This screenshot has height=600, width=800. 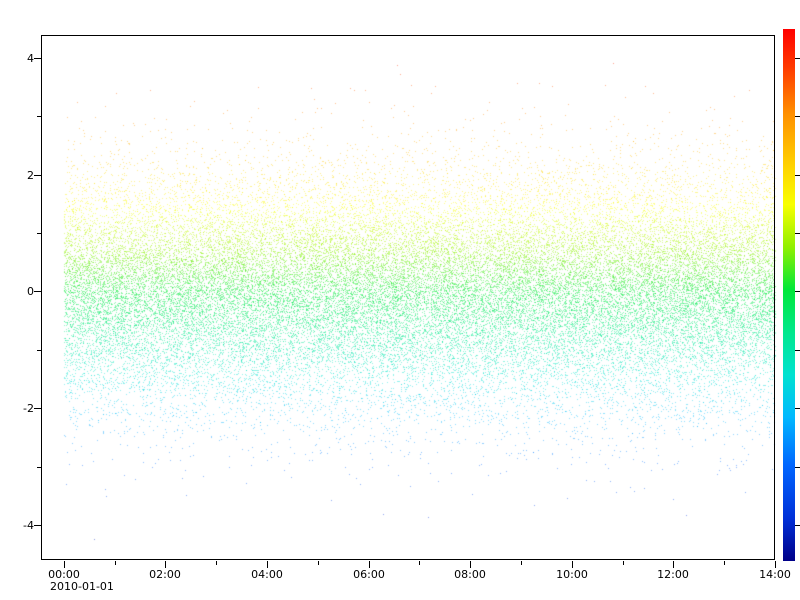 I want to click on y-tick-label: 0, so click(x=30, y=291).